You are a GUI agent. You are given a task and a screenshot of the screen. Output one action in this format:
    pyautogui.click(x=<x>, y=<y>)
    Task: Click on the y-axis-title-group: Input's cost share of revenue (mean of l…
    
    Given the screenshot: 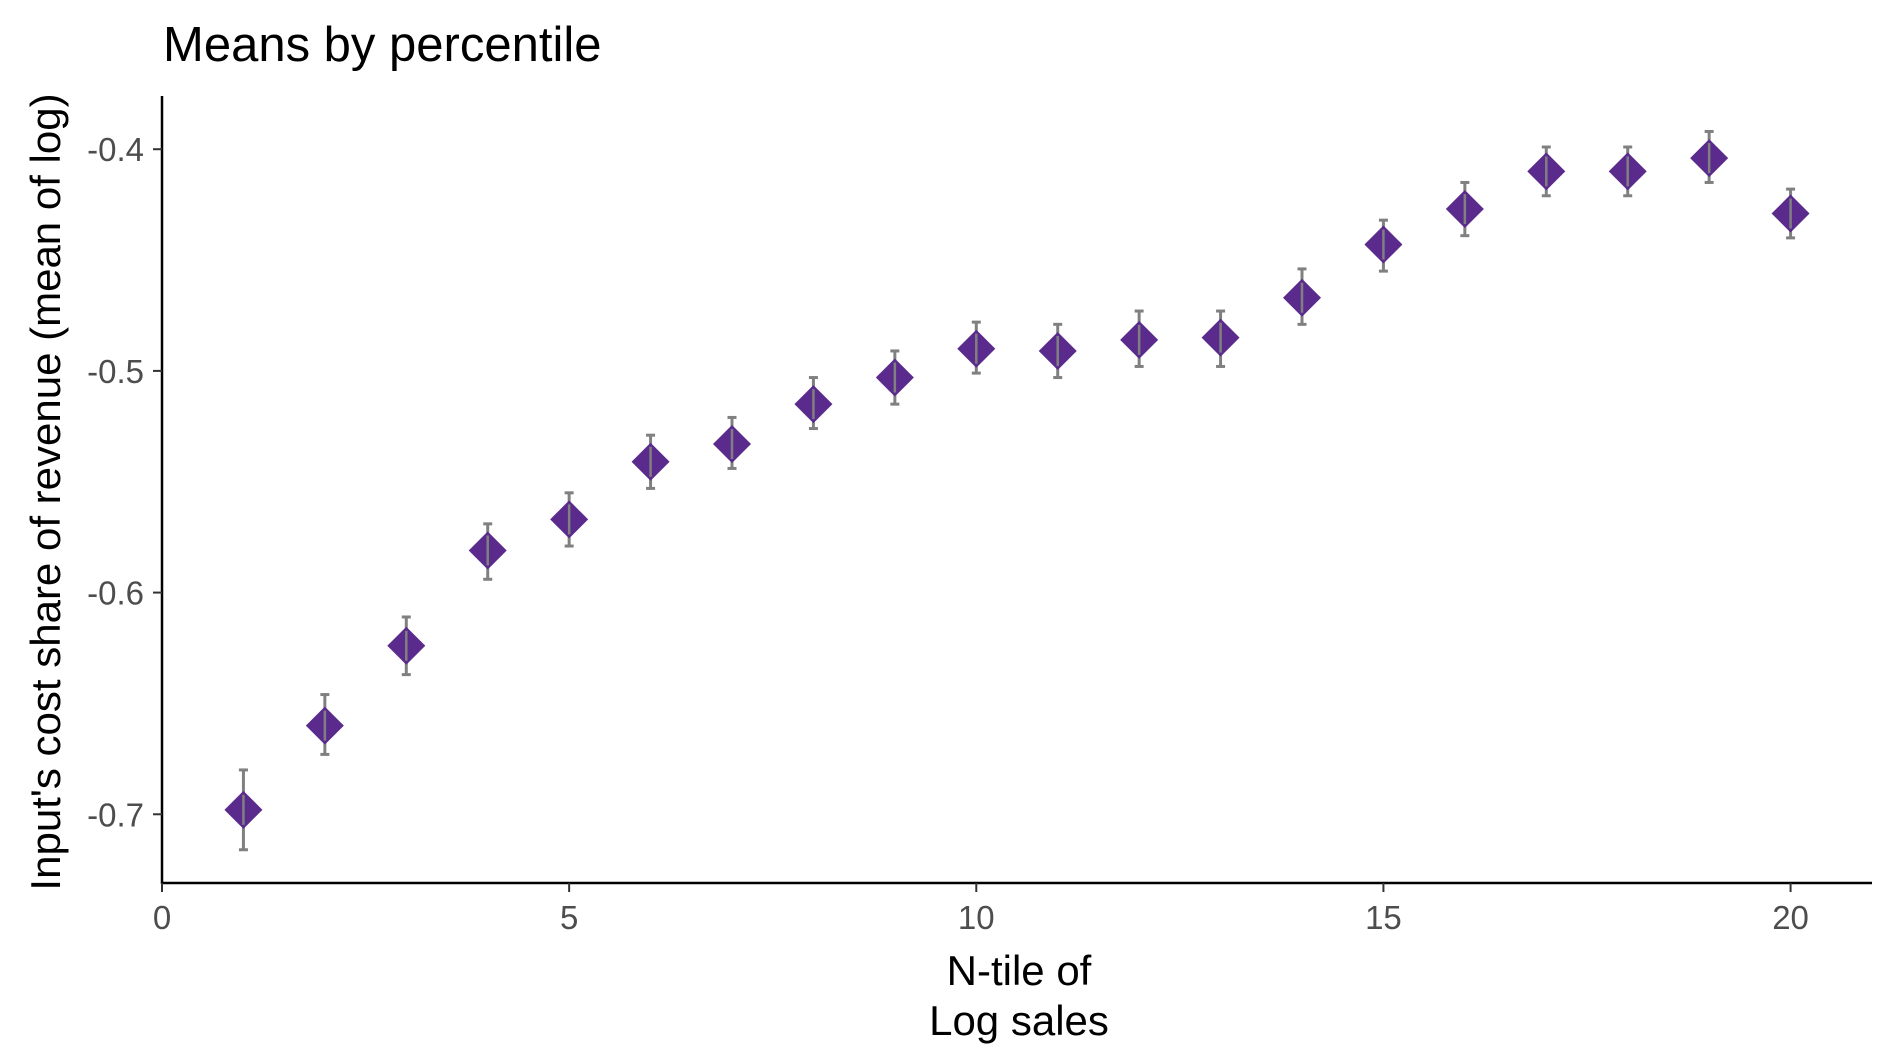 What is the action you would take?
    pyautogui.click(x=45, y=491)
    